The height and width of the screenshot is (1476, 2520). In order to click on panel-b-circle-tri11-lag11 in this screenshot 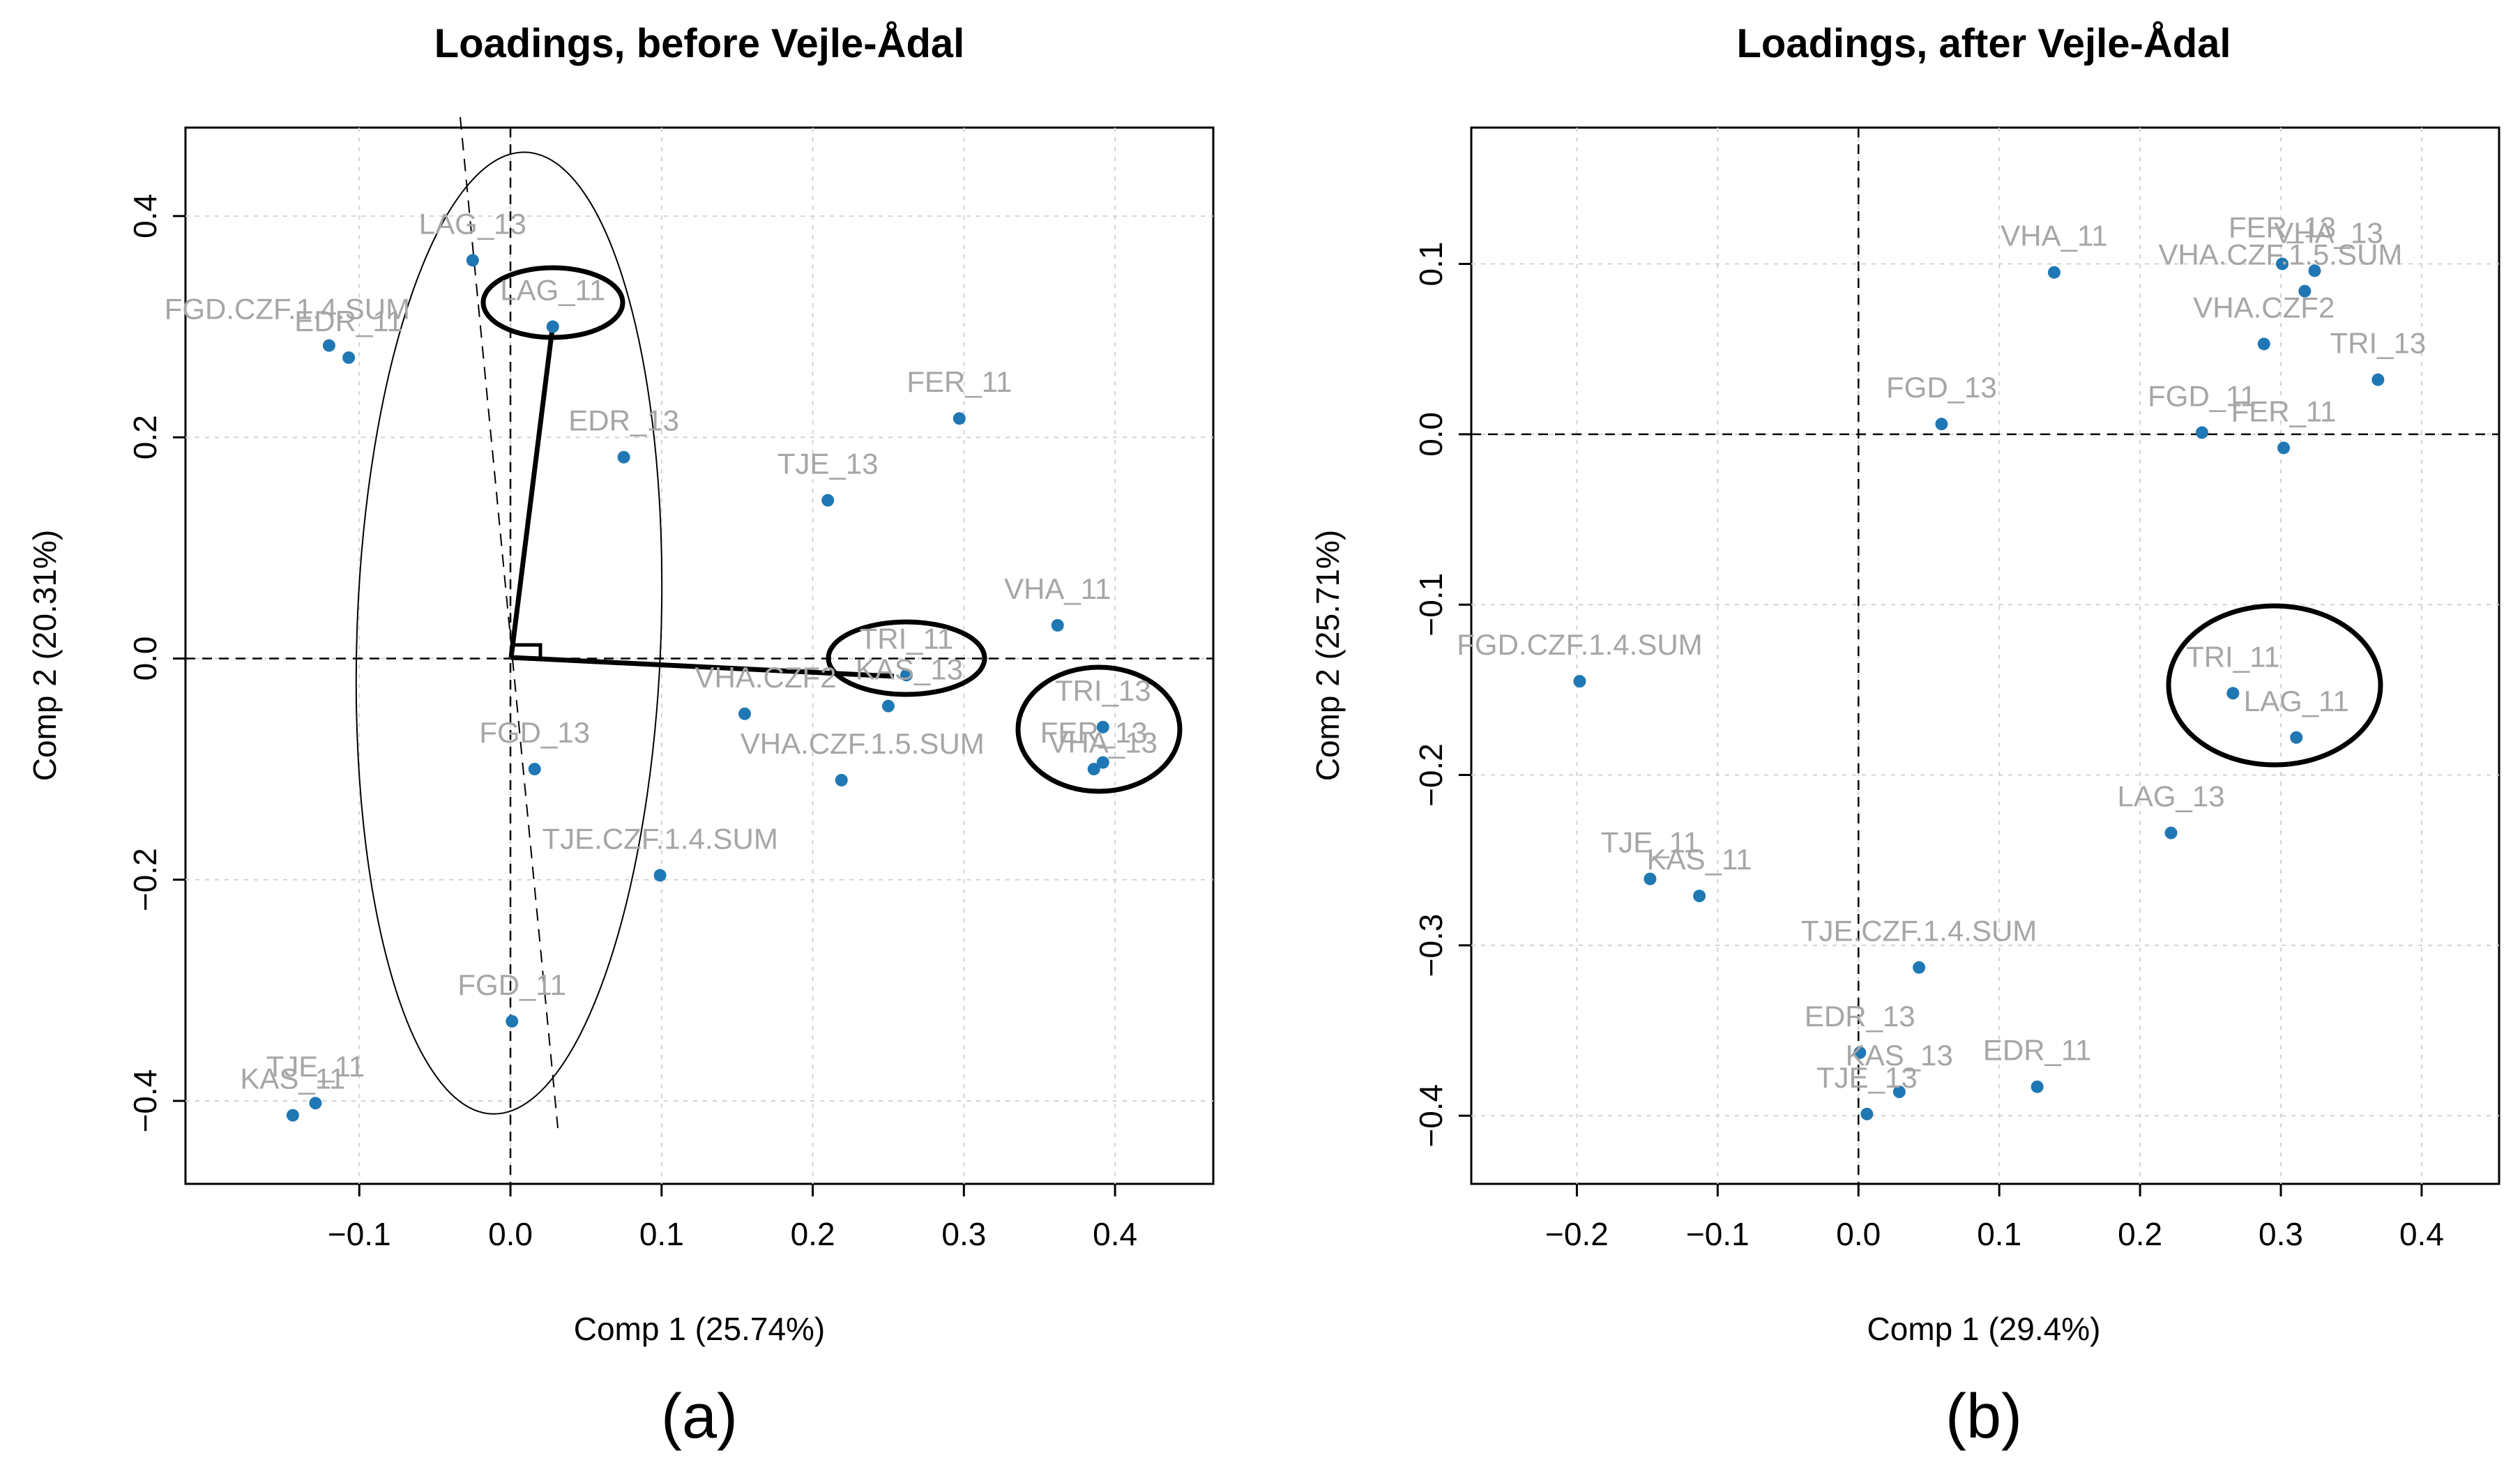, I will do `click(2275, 685)`.